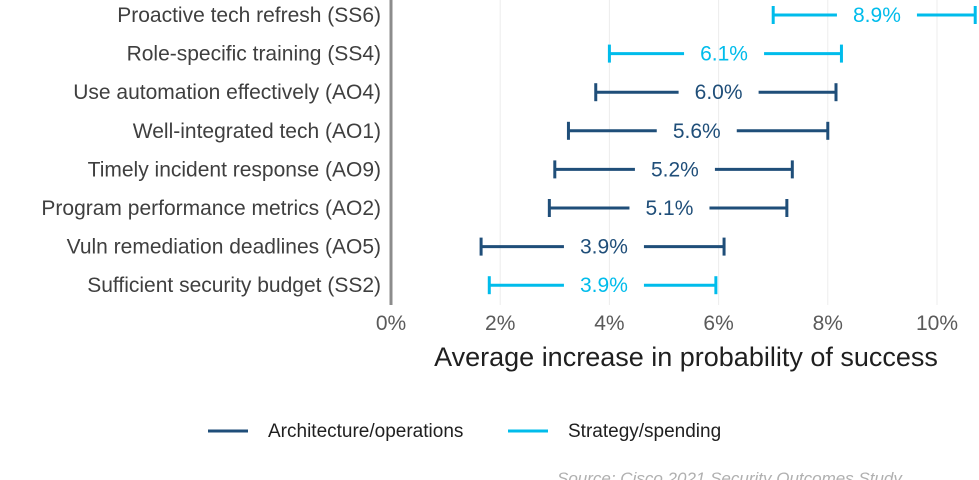 The height and width of the screenshot is (480, 979). What do you see at coordinates (500, 323) in the screenshot?
I see `x-tick-label: 2%` at bounding box center [500, 323].